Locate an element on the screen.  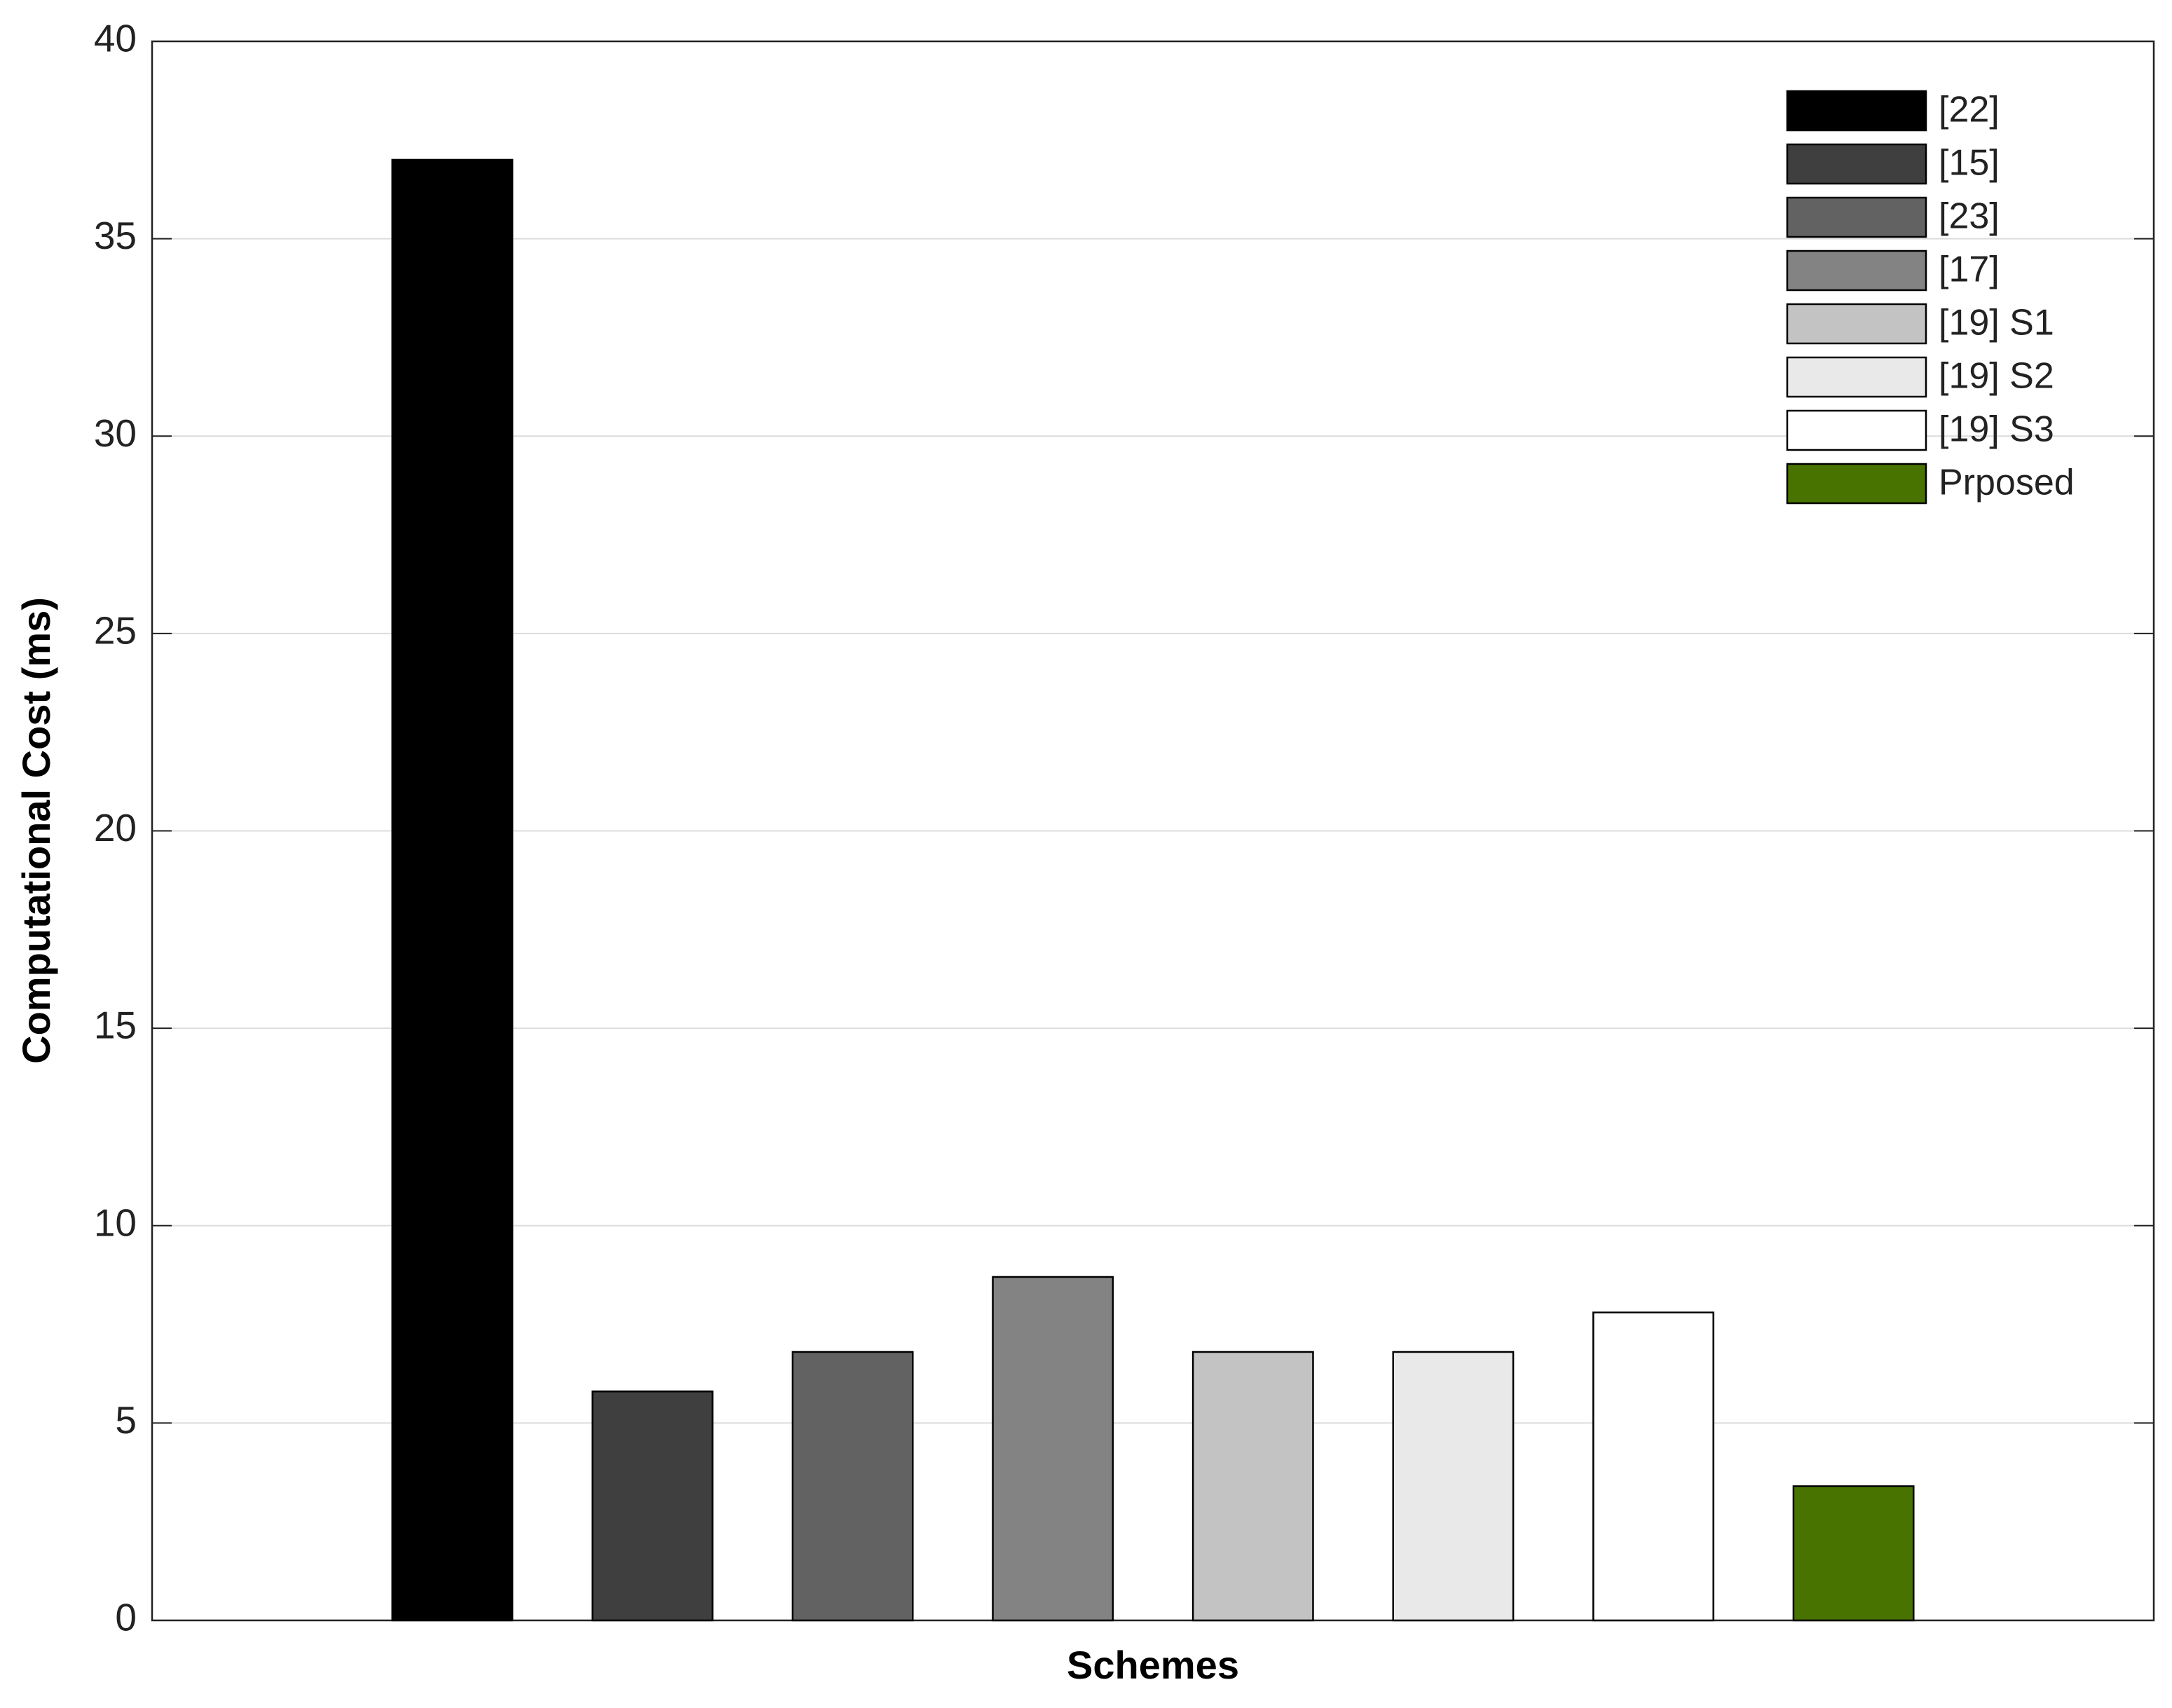
legend-label: [19] S1 is located at coordinates (1996, 323).